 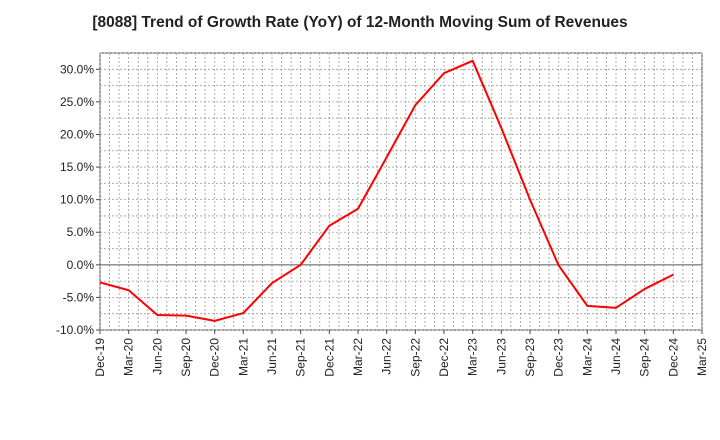 I want to click on x-tick-label: Dec-20, so click(x=215, y=357).